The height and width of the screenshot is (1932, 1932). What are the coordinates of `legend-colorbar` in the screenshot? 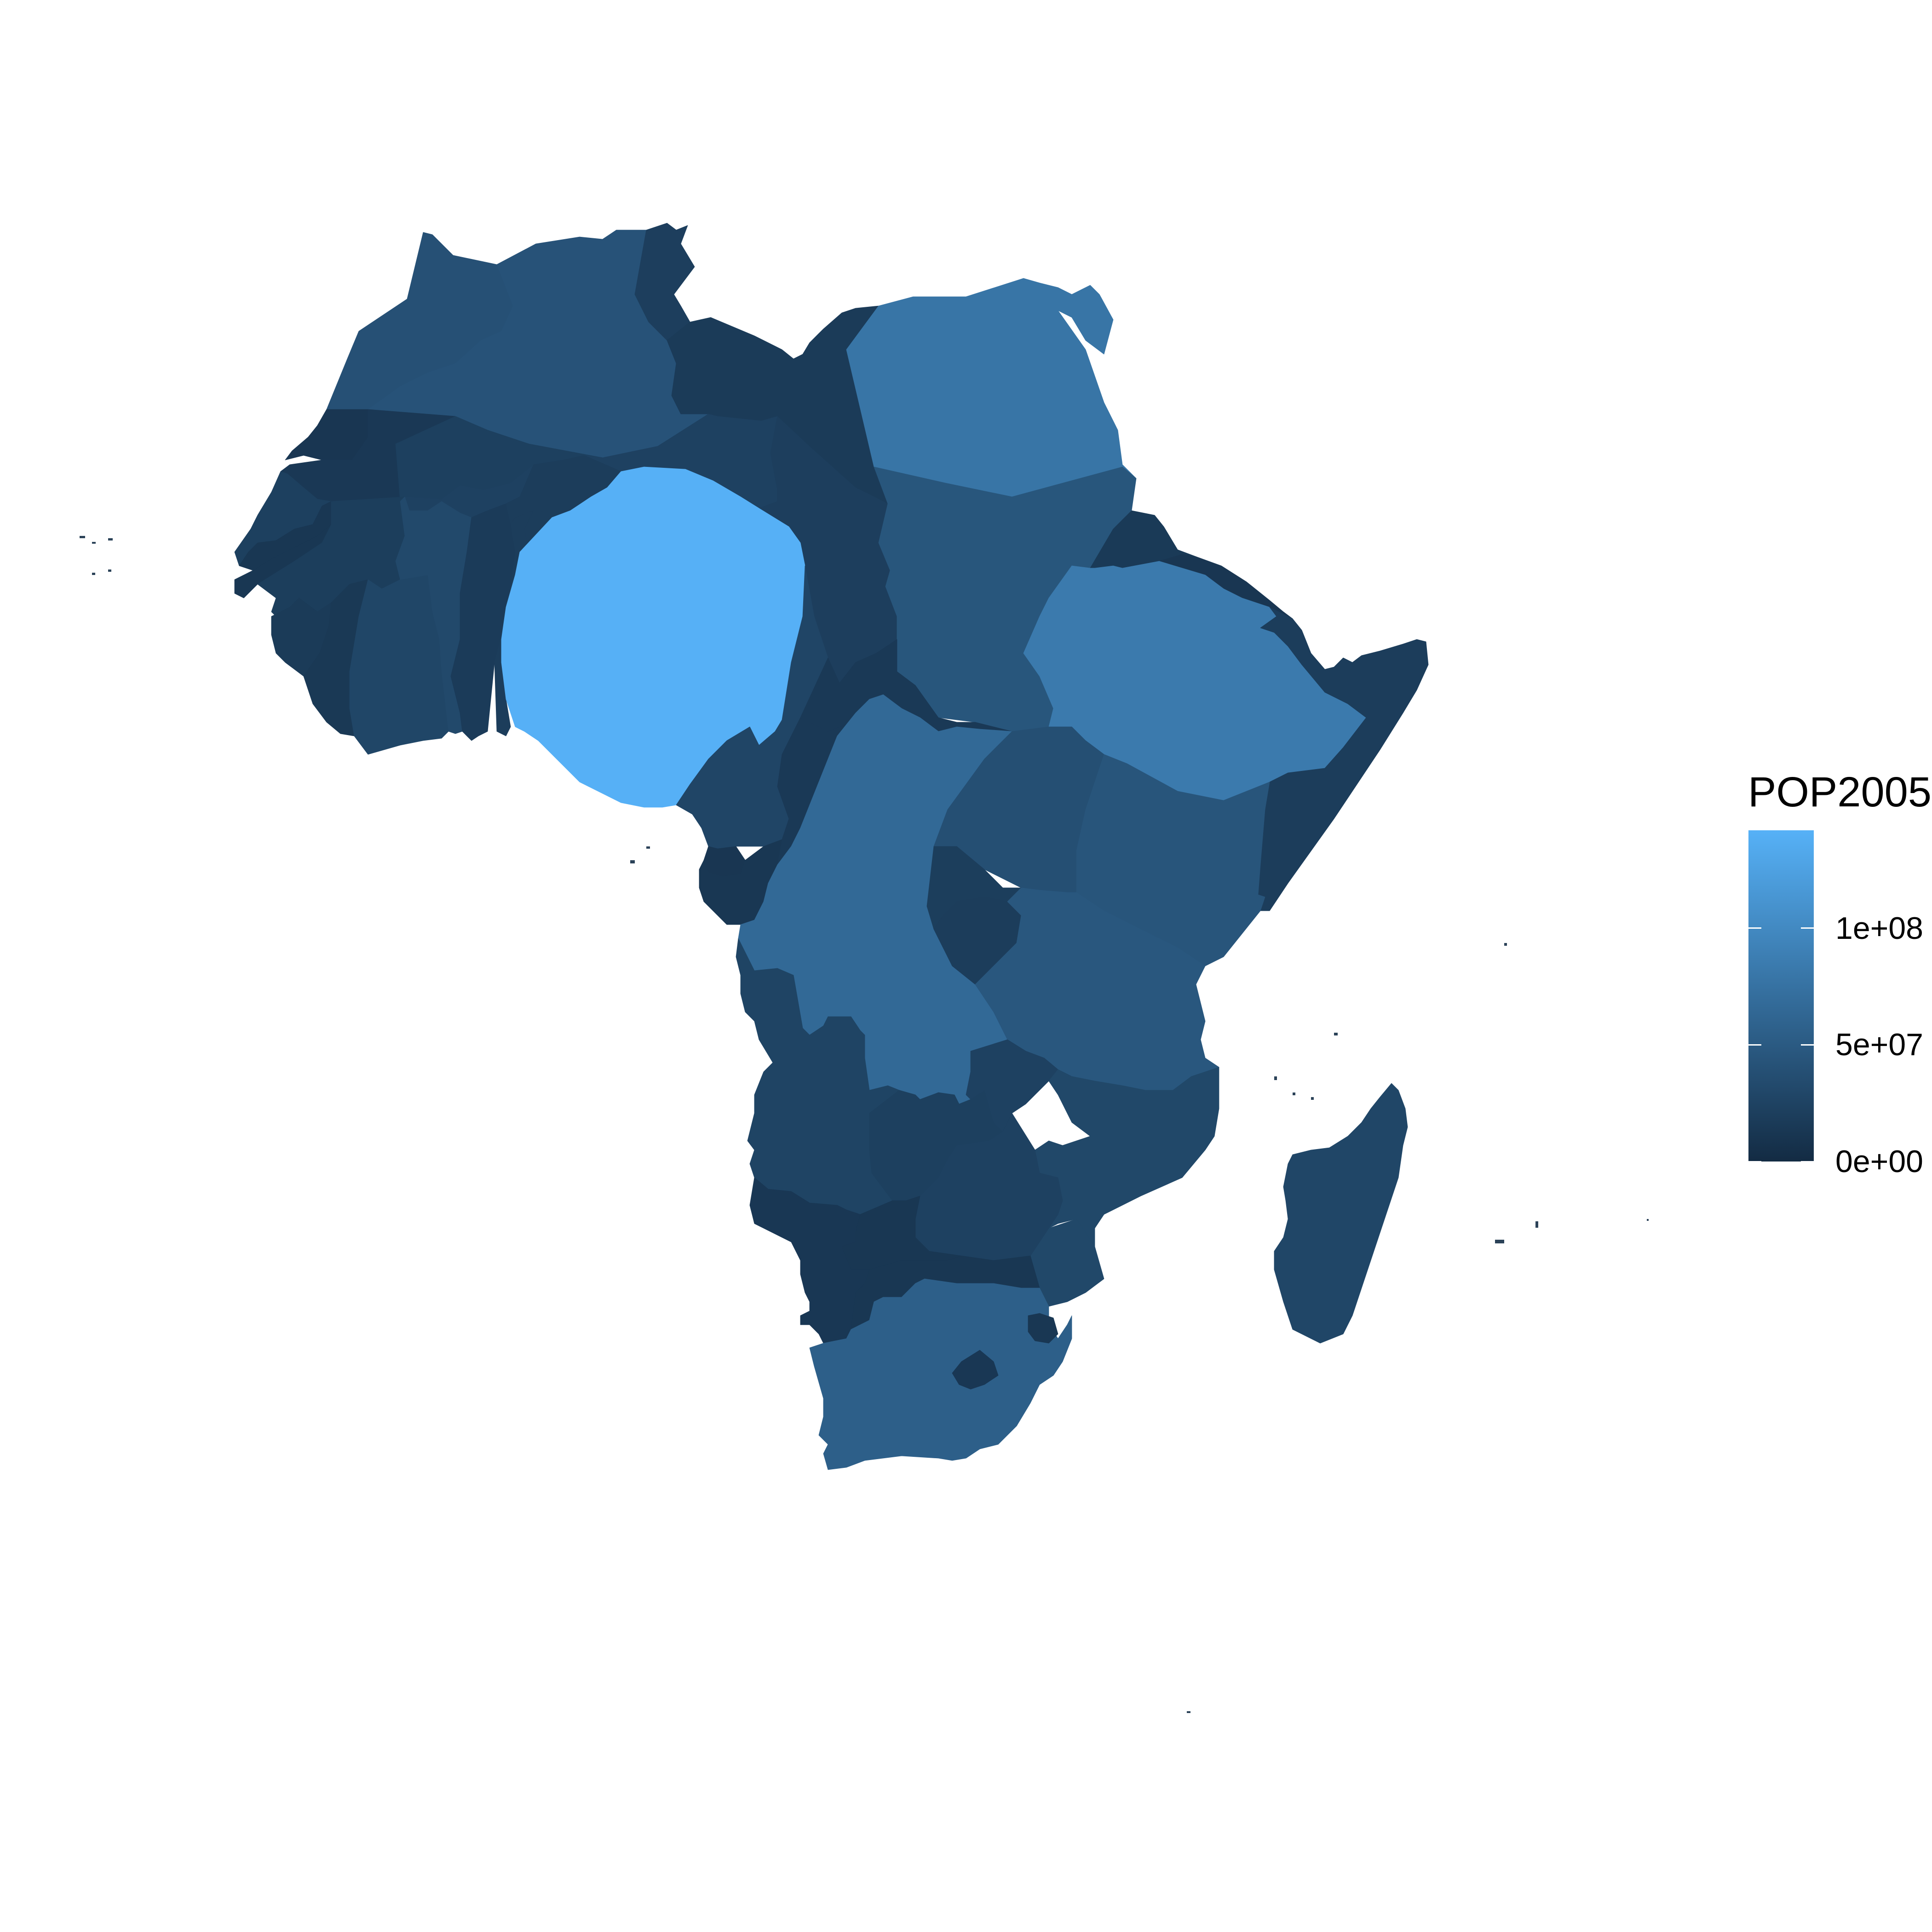 It's located at (1781, 996).